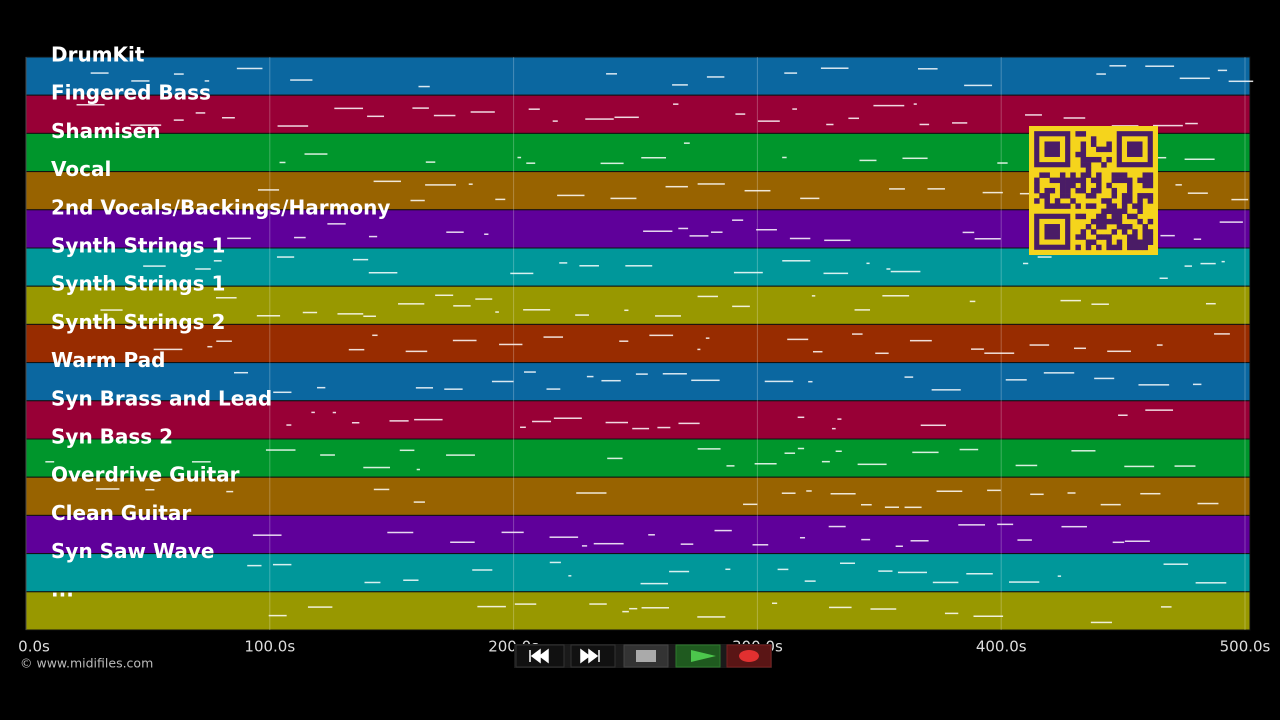 The height and width of the screenshot is (720, 1280). I want to click on time-tick-label: 500.0s, so click(1245, 647).